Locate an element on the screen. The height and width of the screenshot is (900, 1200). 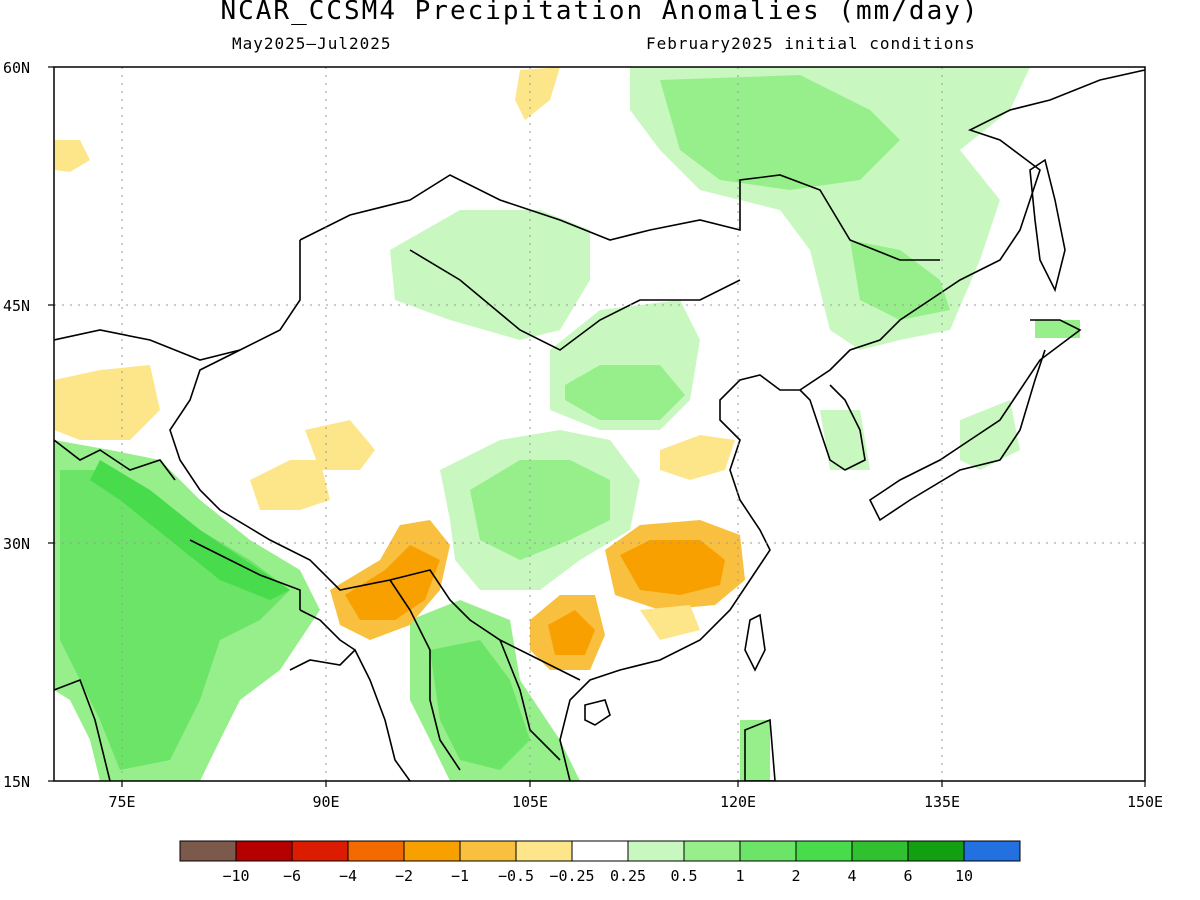
dry-region-siberia-spot is located at coordinates (537, 93).